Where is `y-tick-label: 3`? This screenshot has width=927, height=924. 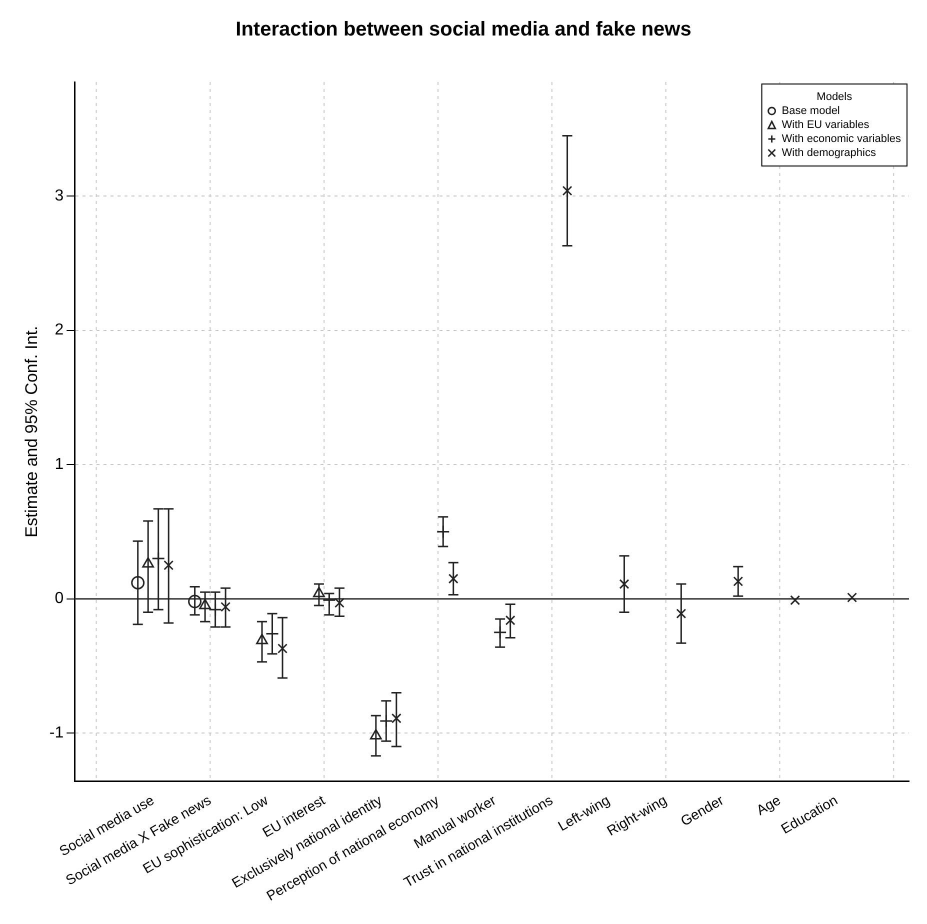 y-tick-label: 3 is located at coordinates (59, 196).